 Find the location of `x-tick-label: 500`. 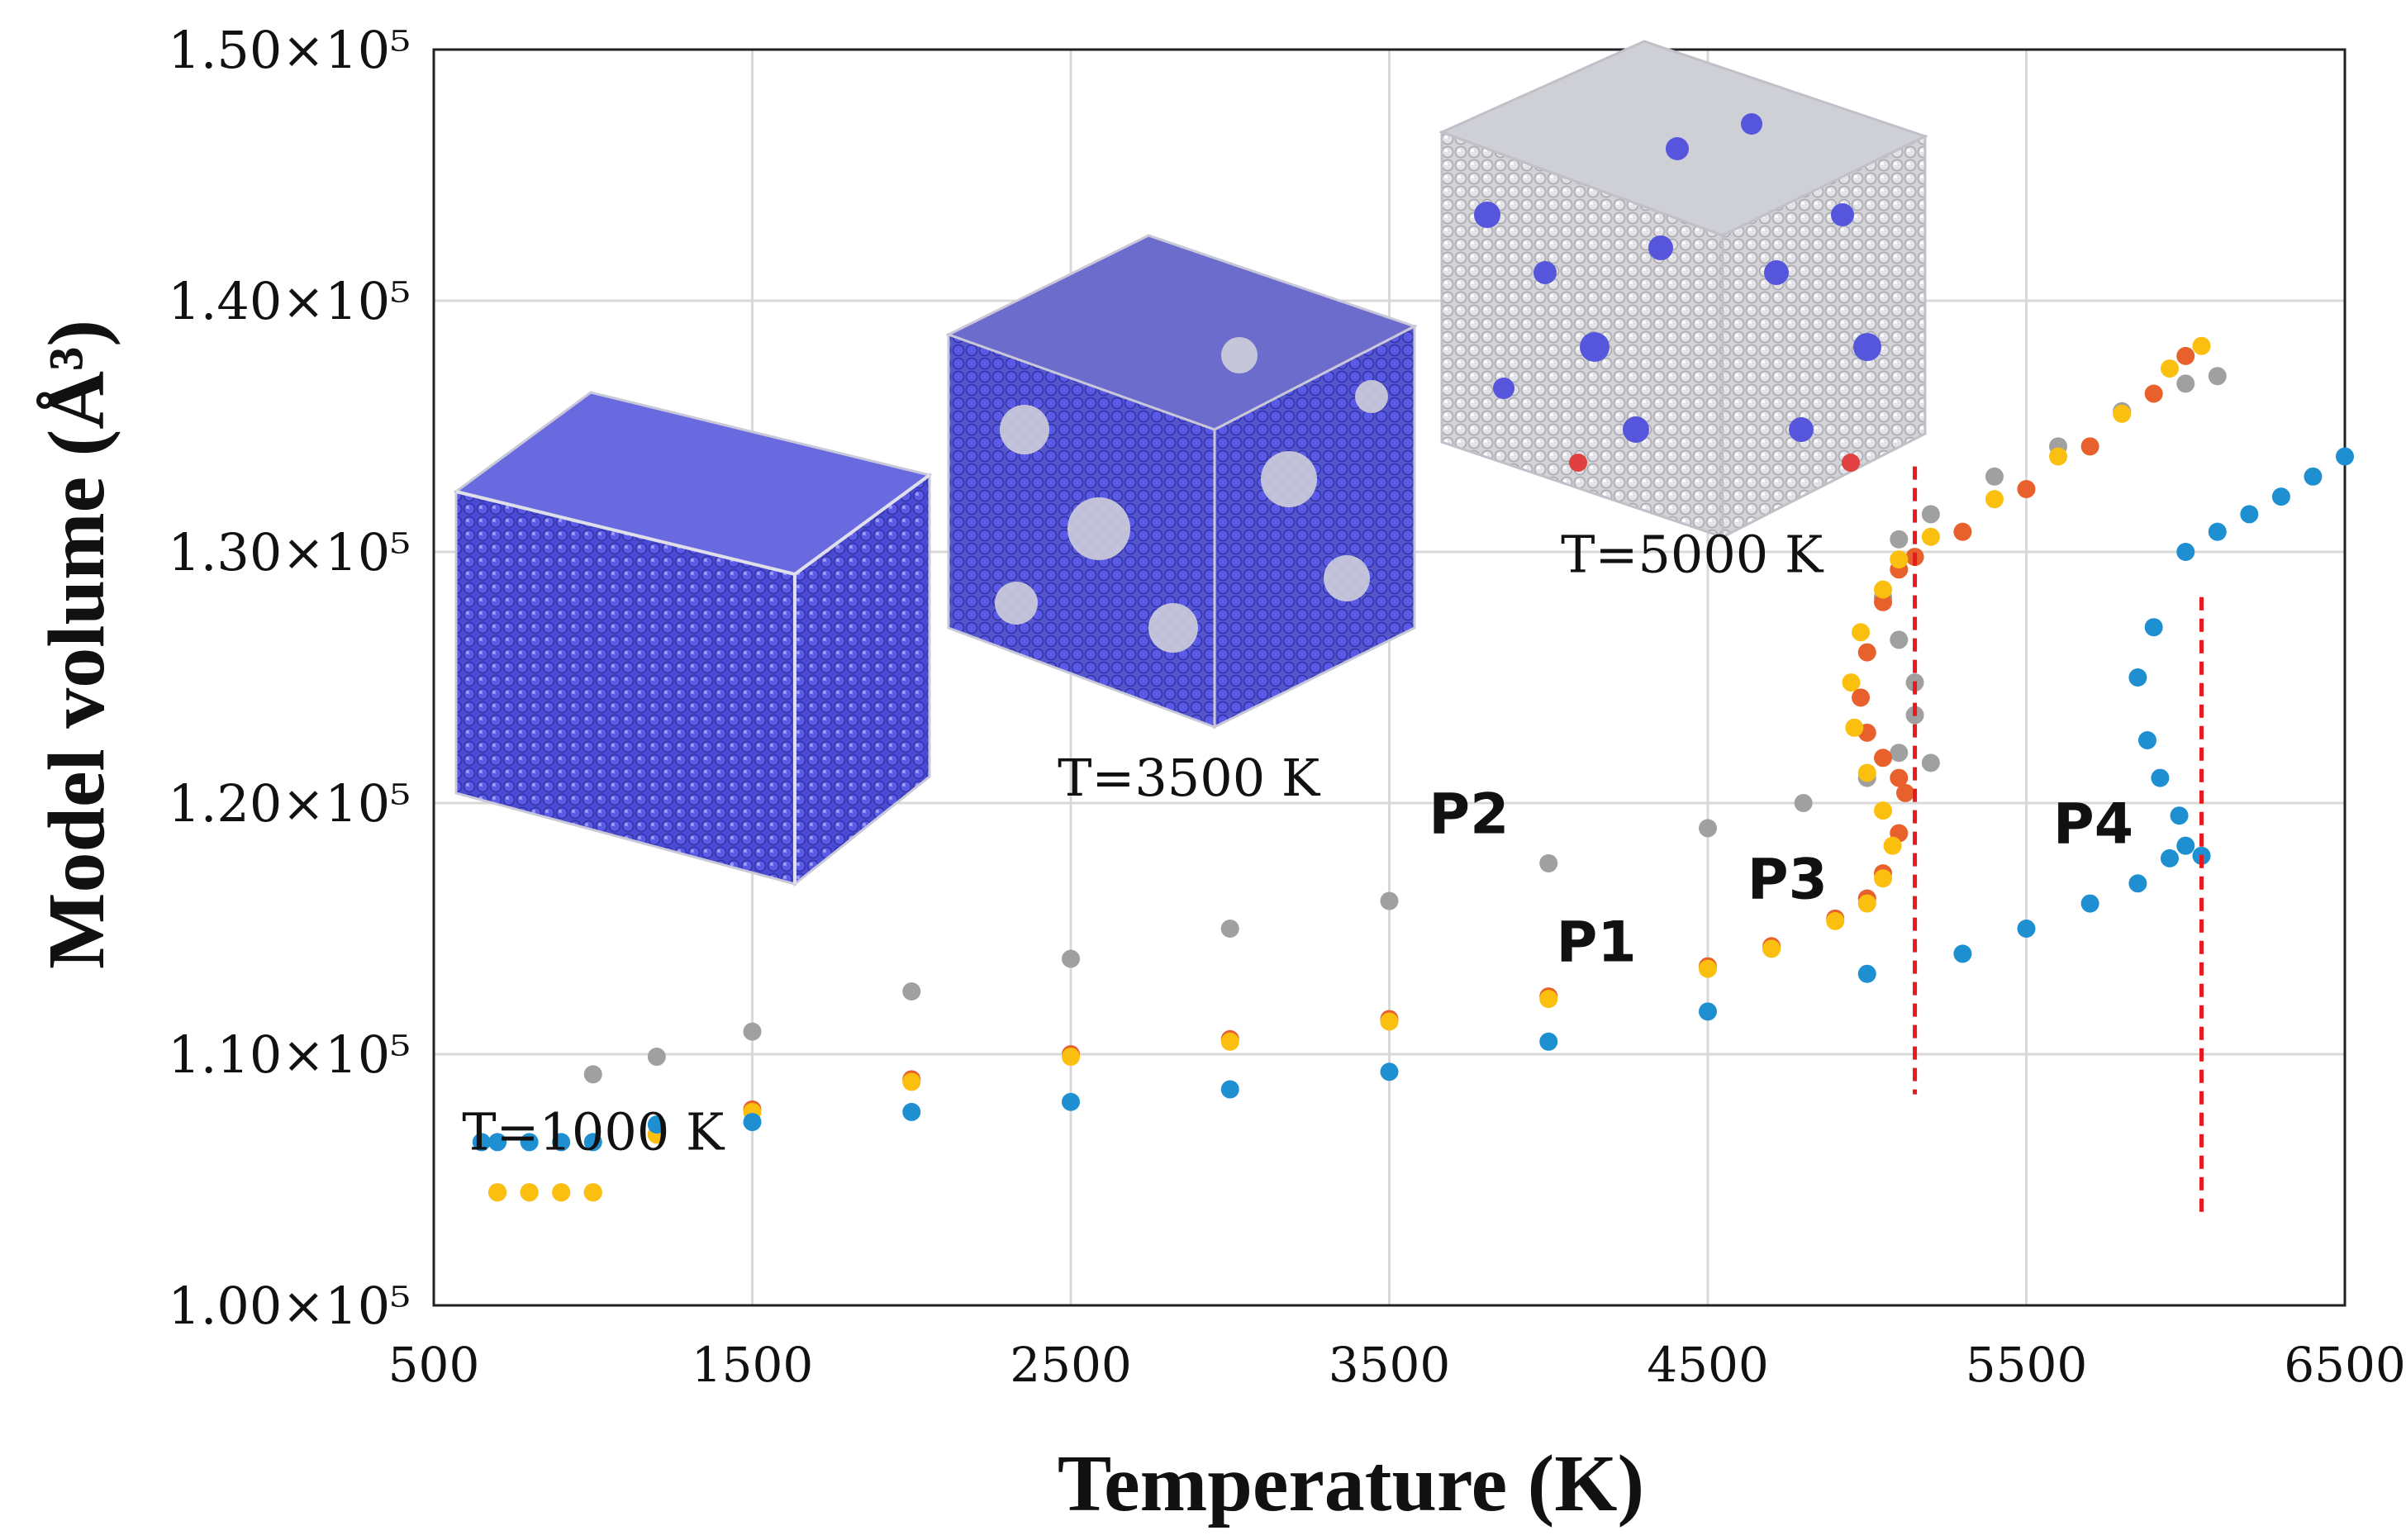

x-tick-label: 500 is located at coordinates (434, 1365).